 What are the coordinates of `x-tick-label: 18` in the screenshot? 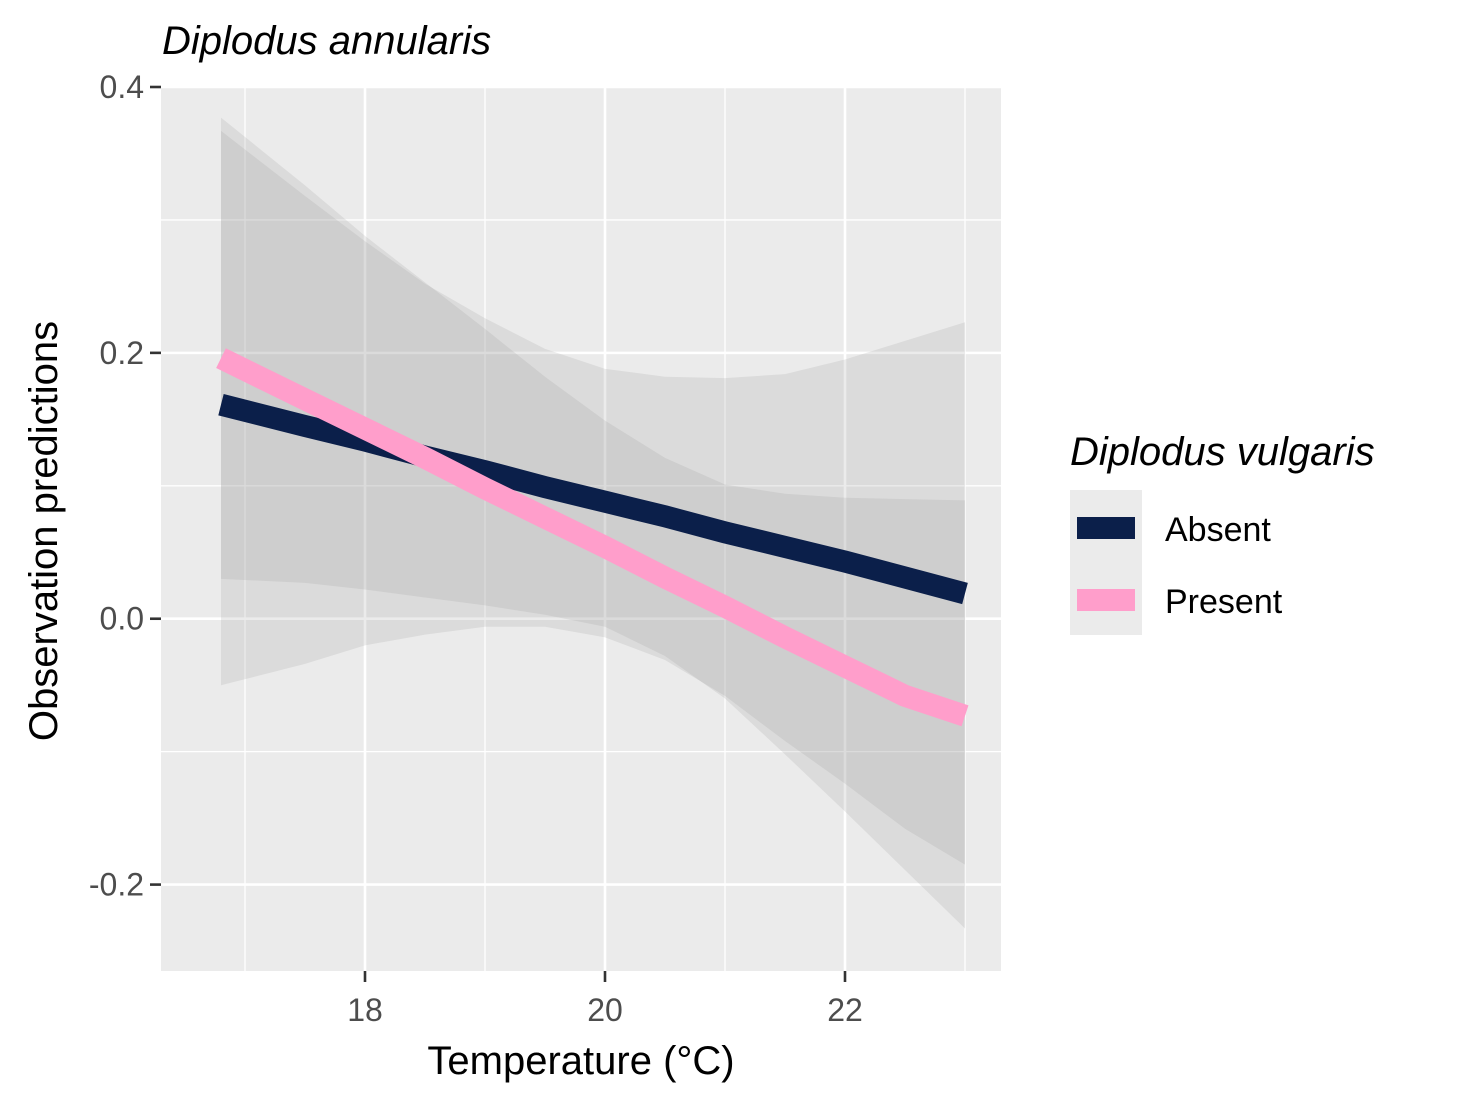 It's located at (365, 1010).